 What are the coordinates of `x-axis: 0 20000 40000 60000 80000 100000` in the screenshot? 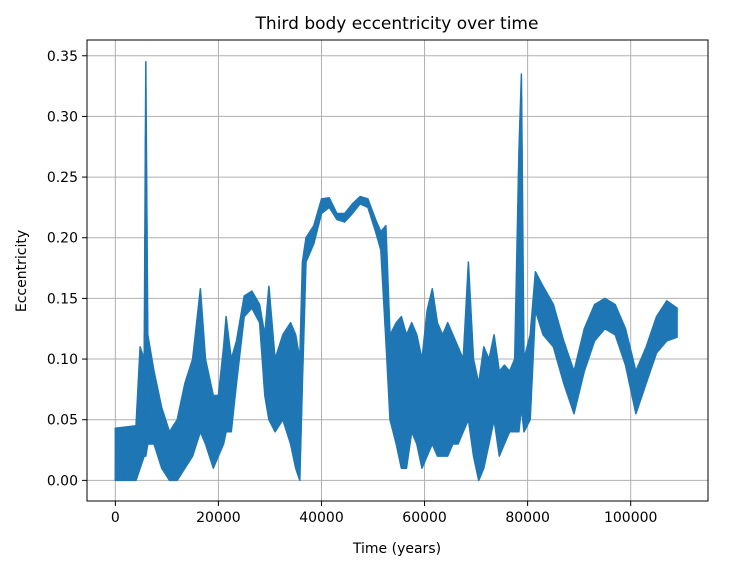 It's located at (384, 513).